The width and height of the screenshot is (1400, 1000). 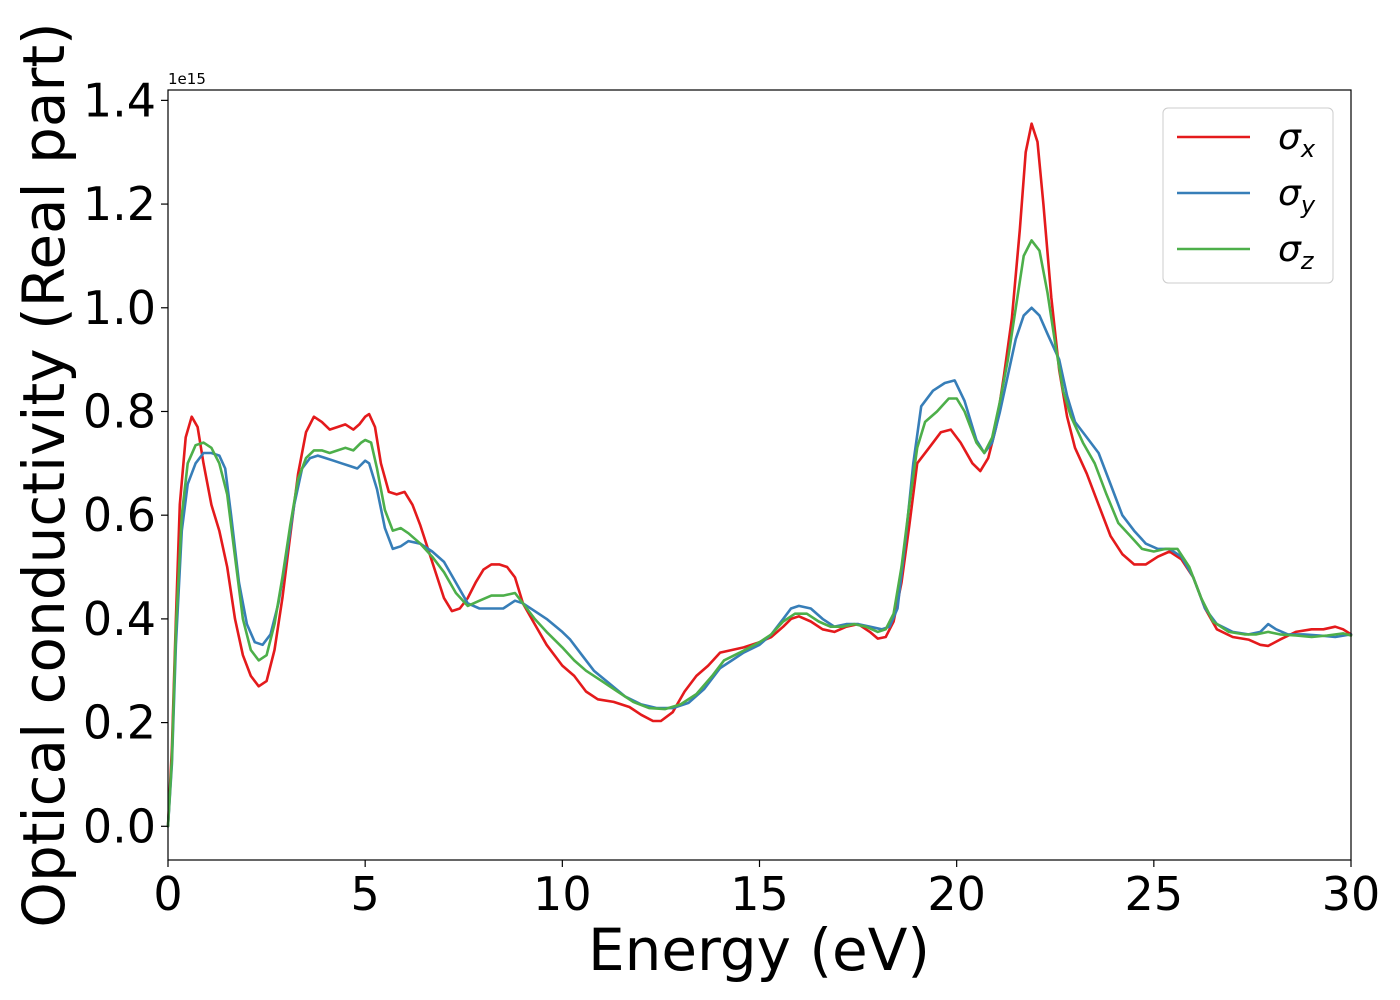 I want to click on y-tick-label: 0.8, so click(x=119, y=411).